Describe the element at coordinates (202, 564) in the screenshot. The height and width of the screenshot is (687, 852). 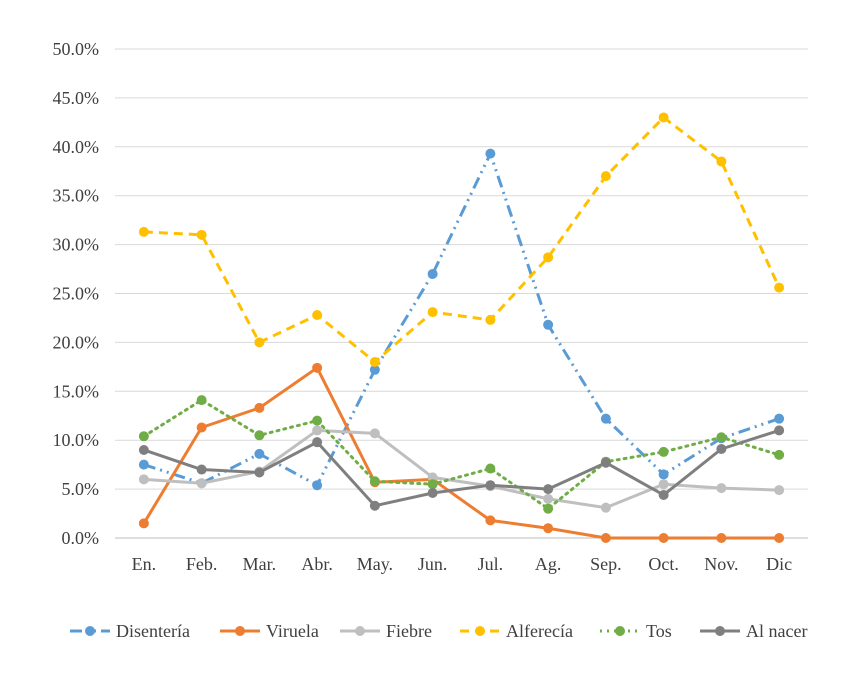
I see `x-tick-label: Feb.` at that location.